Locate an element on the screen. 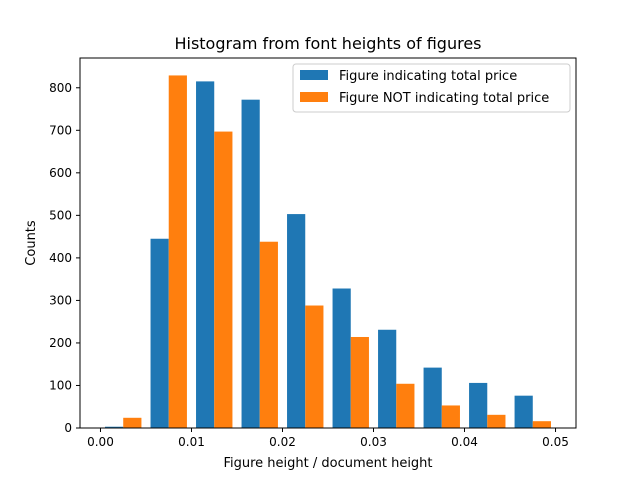 The width and height of the screenshot is (640, 480). legend-label-figure-not-indicating-total-price: Figure NOT indicating total price is located at coordinates (444, 98).